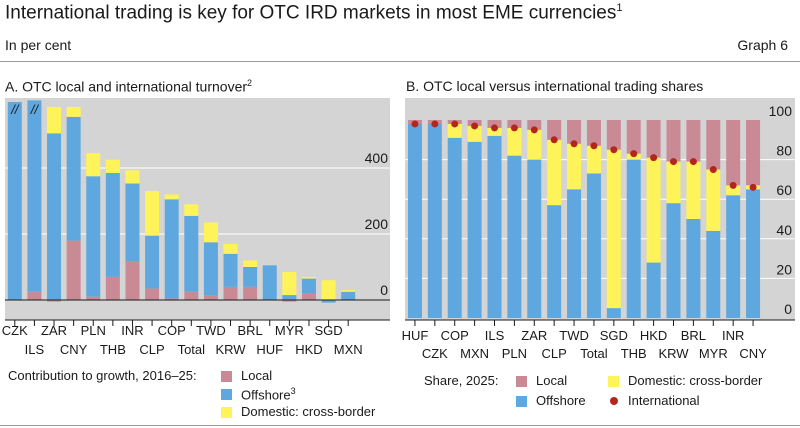 This screenshot has width=800, height=428. Describe the element at coordinates (514, 236) in the screenshot. I see `bar-b-pln-offshore` at that location.